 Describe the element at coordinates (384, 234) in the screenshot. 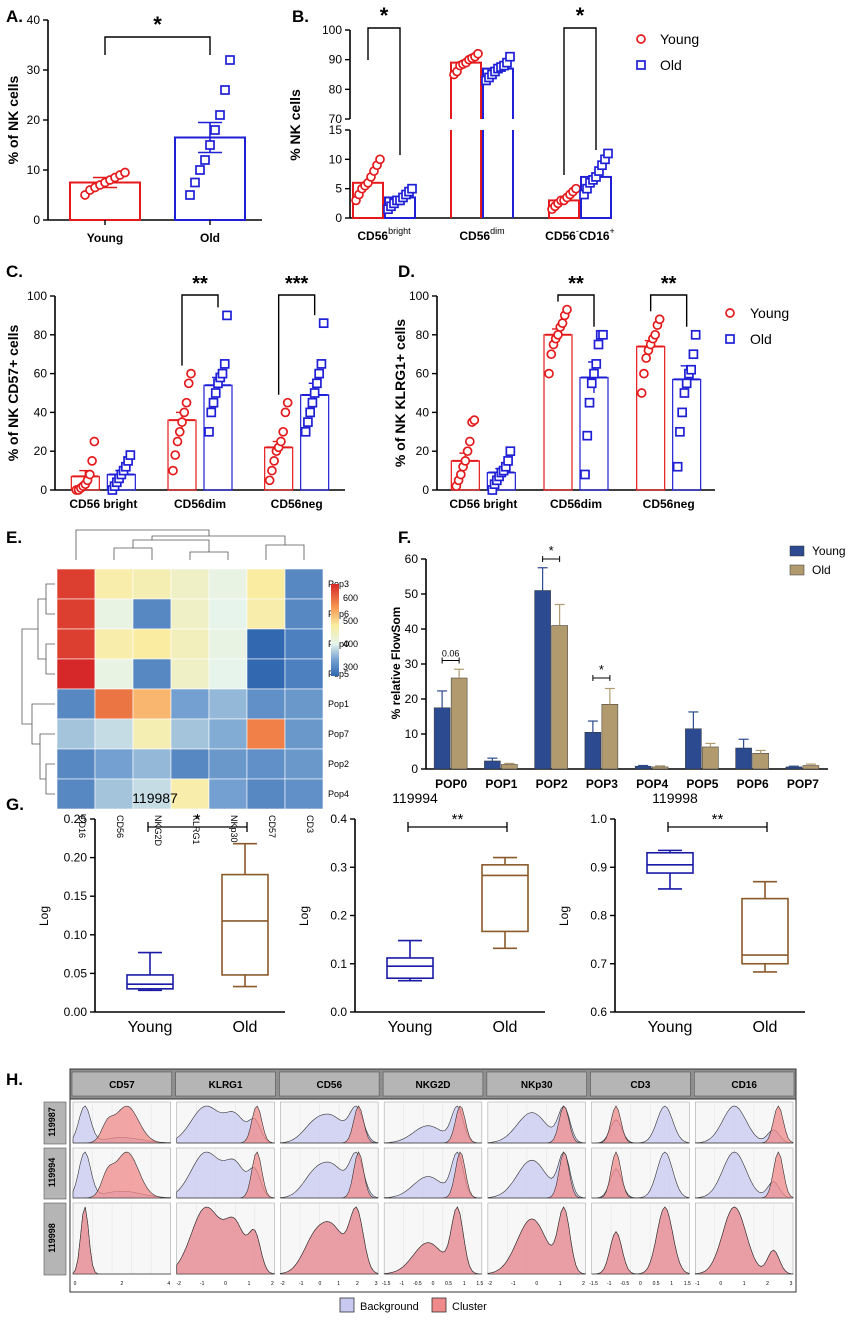

I see `x-tick-label: CD56bright` at that location.